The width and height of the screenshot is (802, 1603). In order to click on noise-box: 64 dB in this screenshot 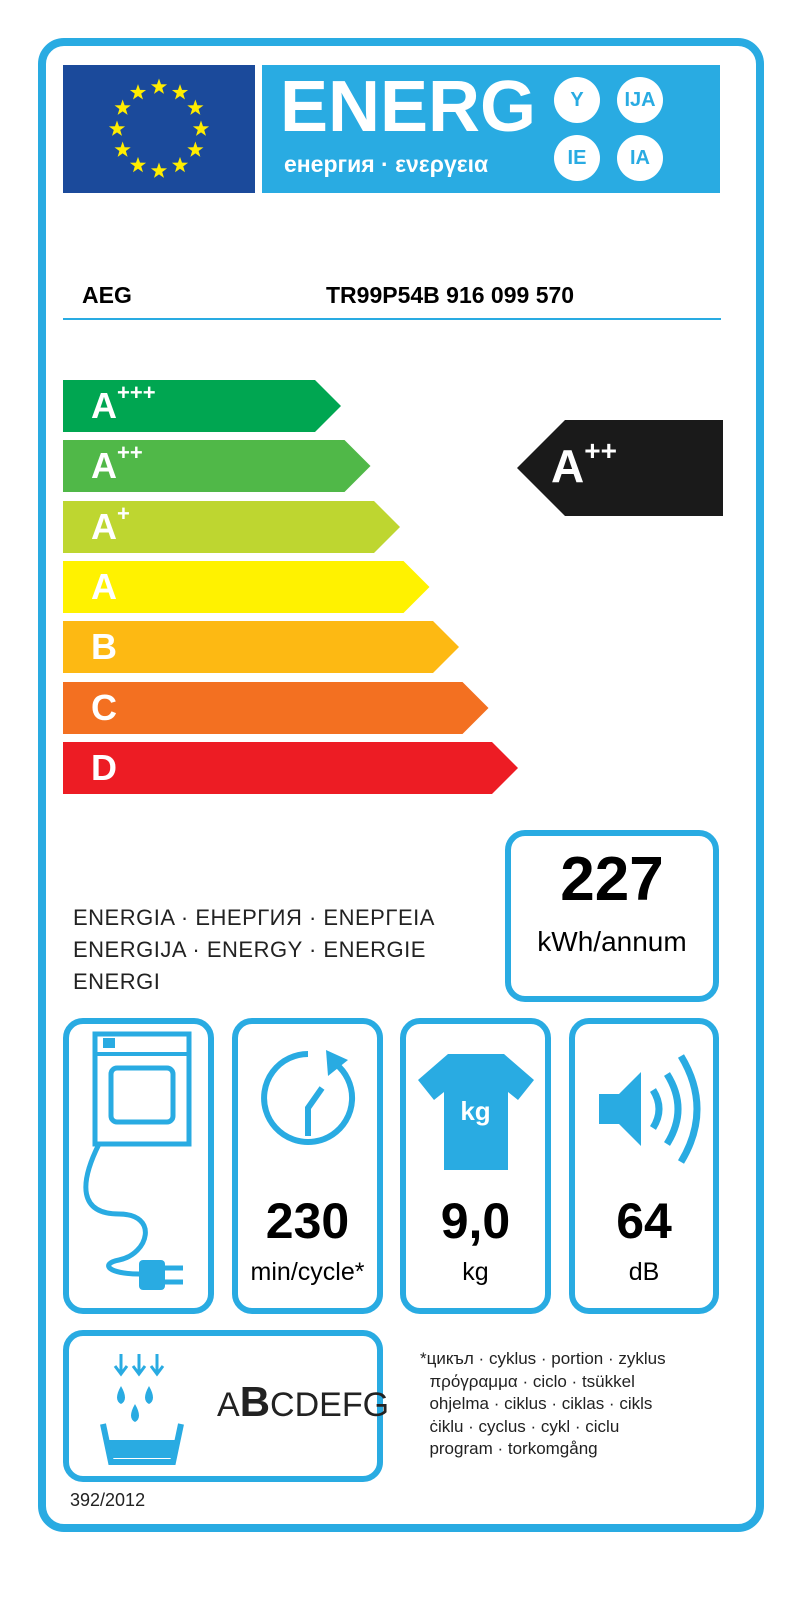, I will do `click(644, 1166)`.